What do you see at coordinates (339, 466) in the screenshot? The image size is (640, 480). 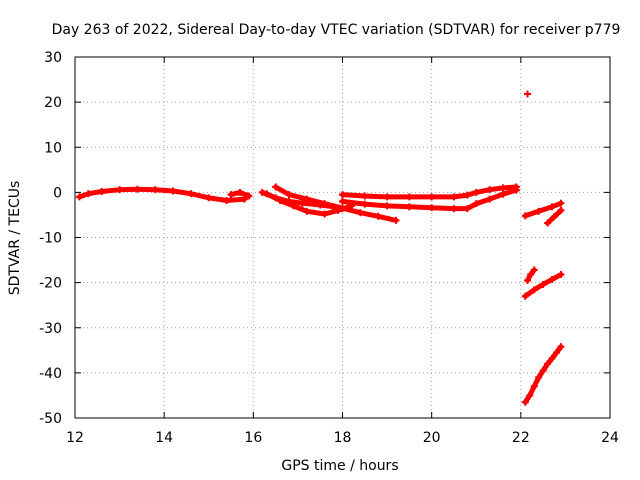 I see `x-axis-label: GPS time / hours` at bounding box center [339, 466].